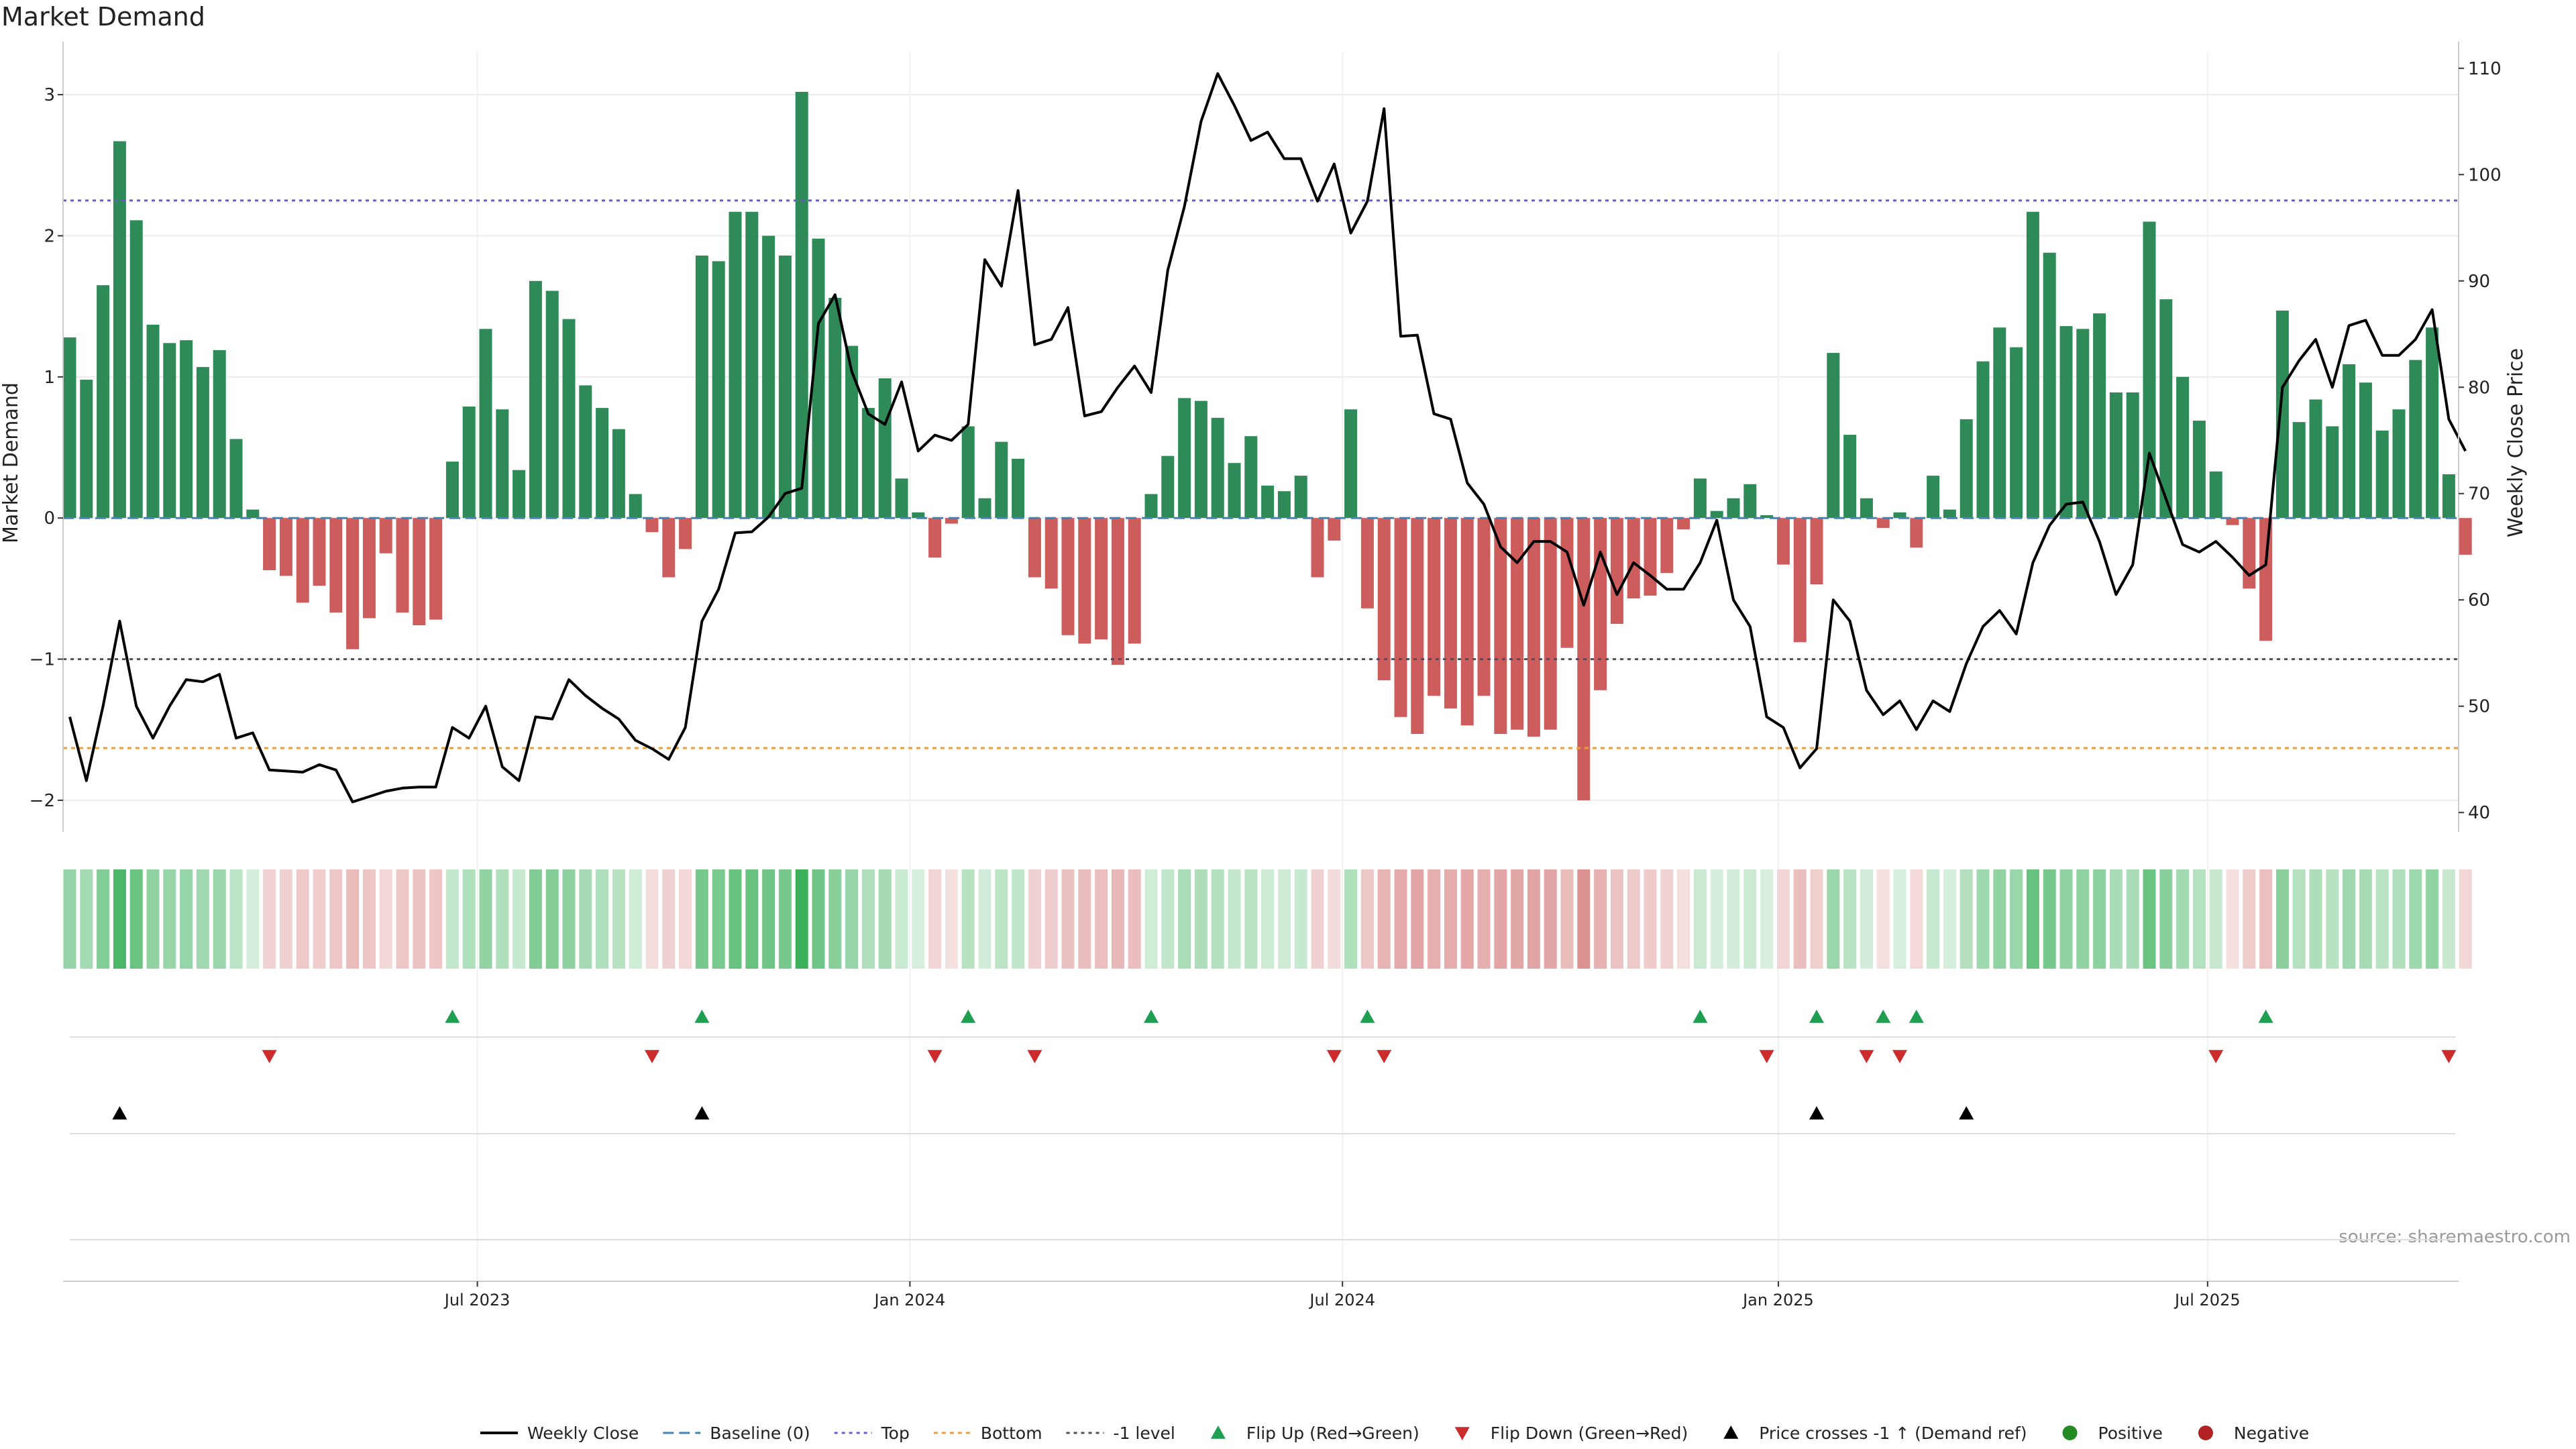  What do you see at coordinates (2479, 388) in the screenshot?
I see `y2-tick-label: 80` at bounding box center [2479, 388].